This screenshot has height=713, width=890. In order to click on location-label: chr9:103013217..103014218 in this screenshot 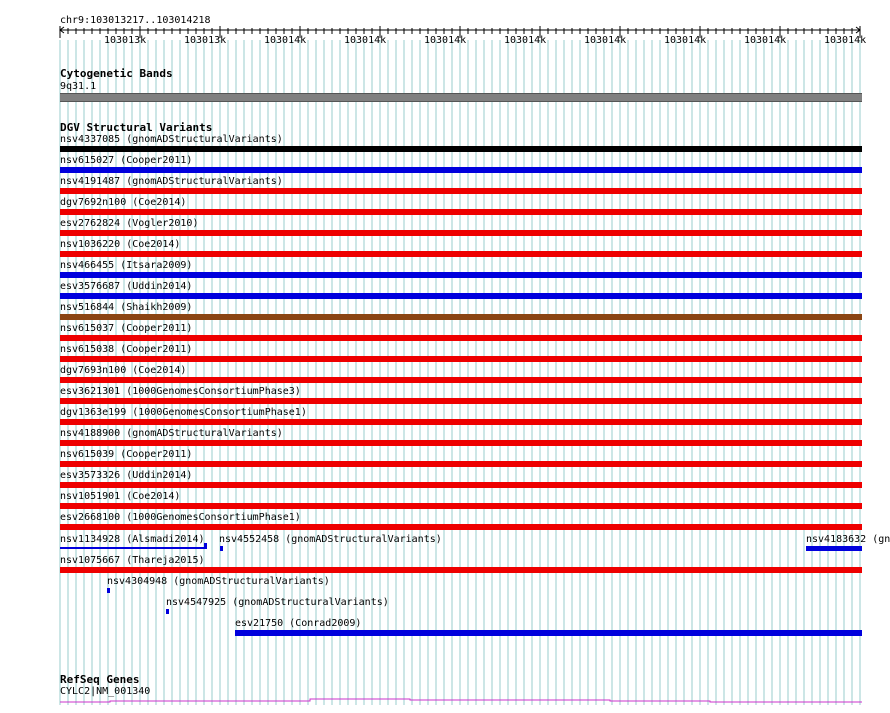, I will do `click(135, 20)`.